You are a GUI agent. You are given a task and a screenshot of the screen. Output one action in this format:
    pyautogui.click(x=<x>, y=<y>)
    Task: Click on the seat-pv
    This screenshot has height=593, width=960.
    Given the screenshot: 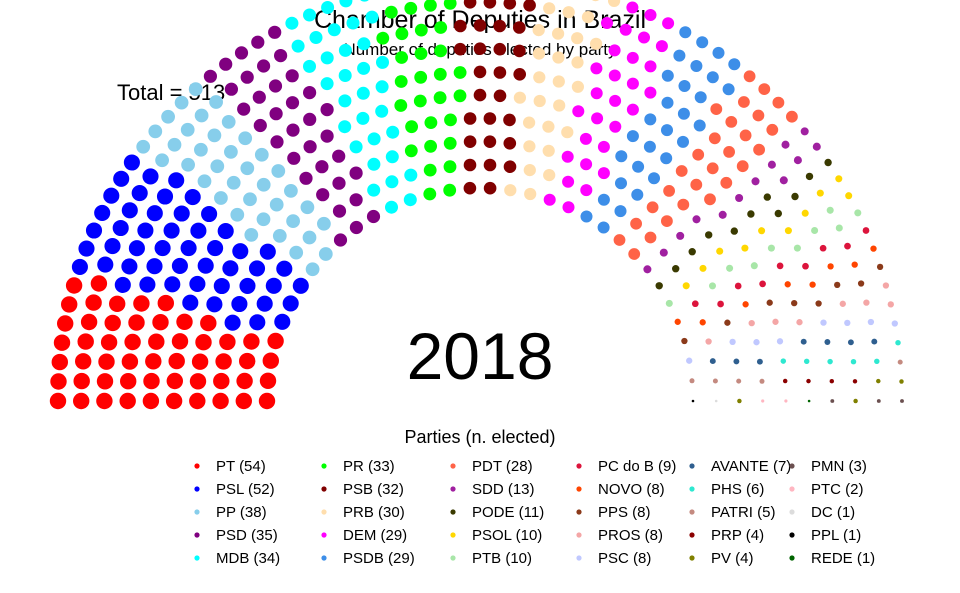 What is the action you would take?
    pyautogui.click(x=878, y=381)
    